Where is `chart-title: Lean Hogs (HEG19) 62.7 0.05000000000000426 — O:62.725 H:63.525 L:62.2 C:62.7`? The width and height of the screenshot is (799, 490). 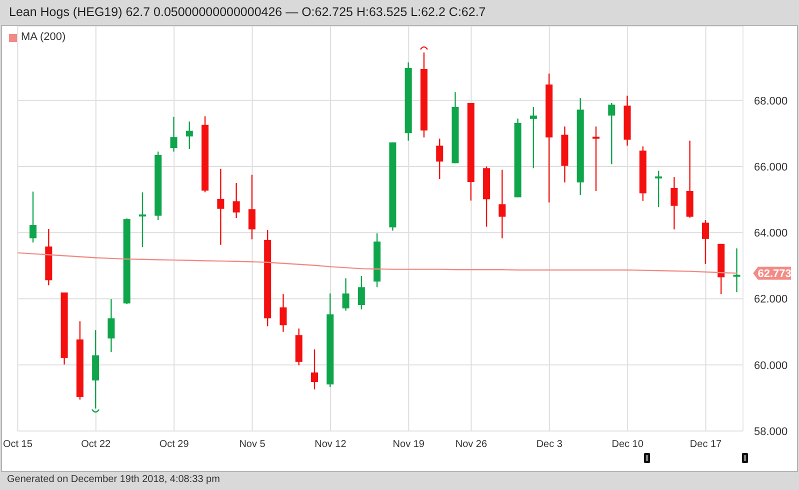 chart-title: Lean Hogs (HEG19) 62.7 0.05000000000000426 — O:62.725 H:63.525 L:62.2 C:62.7 is located at coordinates (247, 12).